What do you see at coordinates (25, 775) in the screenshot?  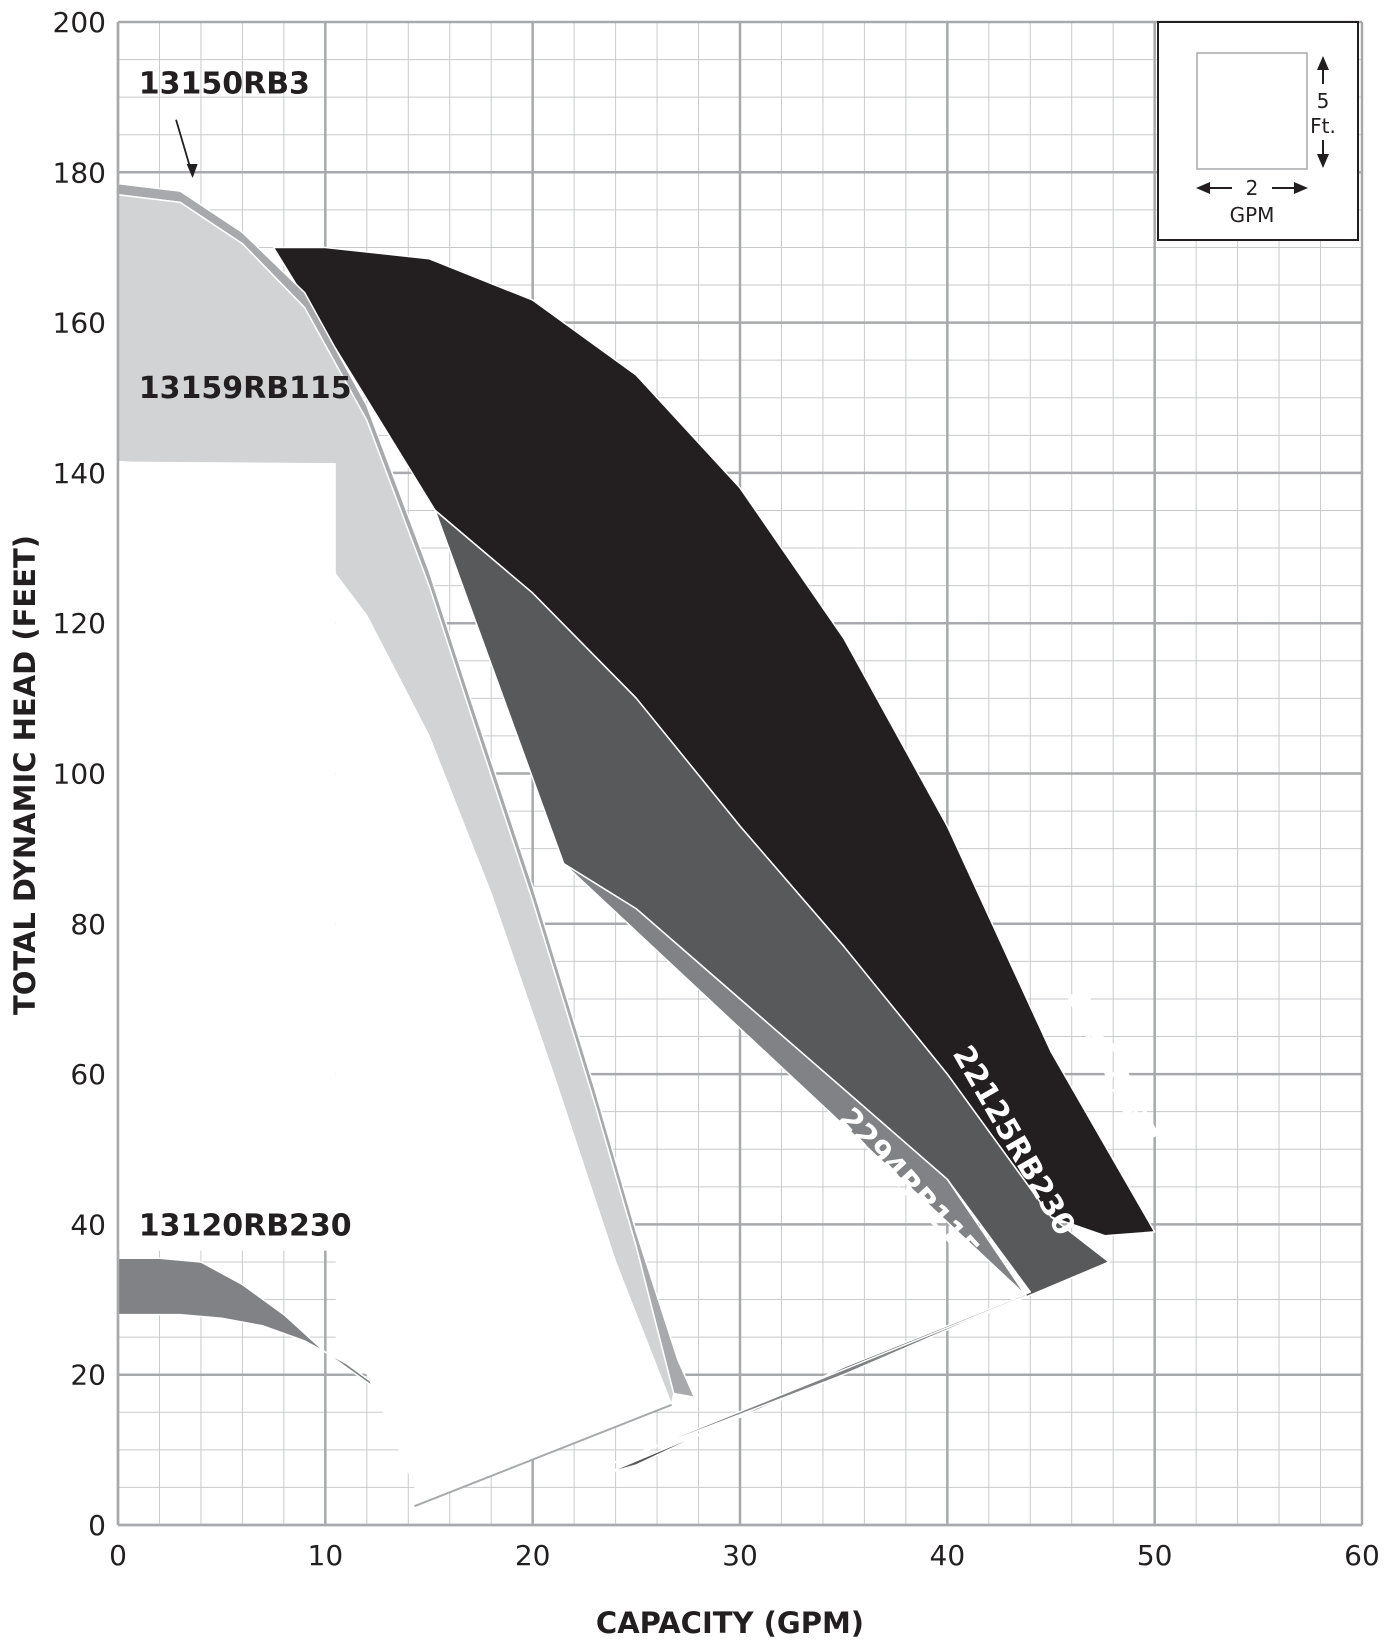 I see `y-axis-title: TOTAL DYNAMIC HEAD (FEET)` at bounding box center [25, 775].